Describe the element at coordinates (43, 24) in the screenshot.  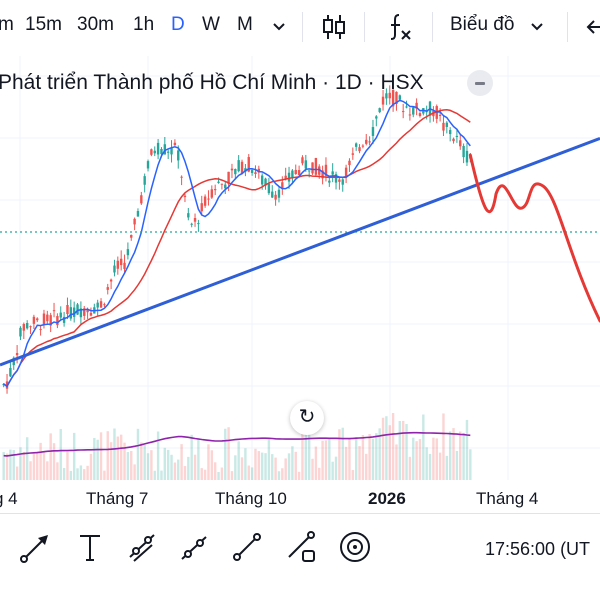
I see `timeframe-15m: 15m` at that location.